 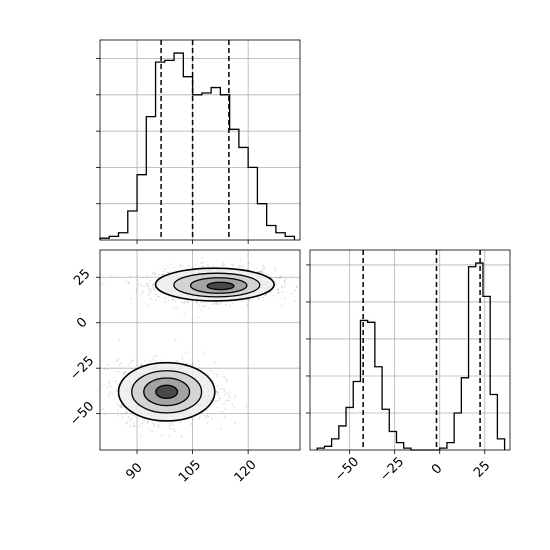 I want to click on density-contours, so click(x=196, y=344).